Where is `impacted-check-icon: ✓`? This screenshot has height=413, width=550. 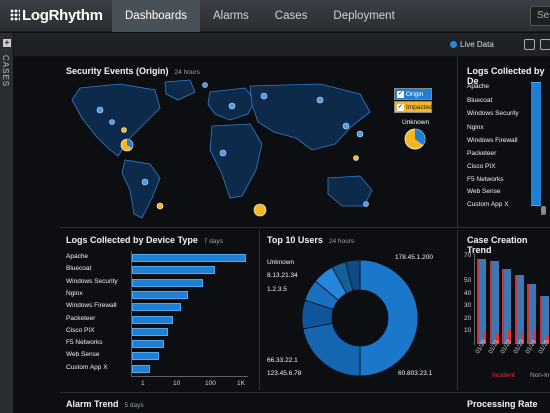 impacted-check-icon: ✓ is located at coordinates (400, 107).